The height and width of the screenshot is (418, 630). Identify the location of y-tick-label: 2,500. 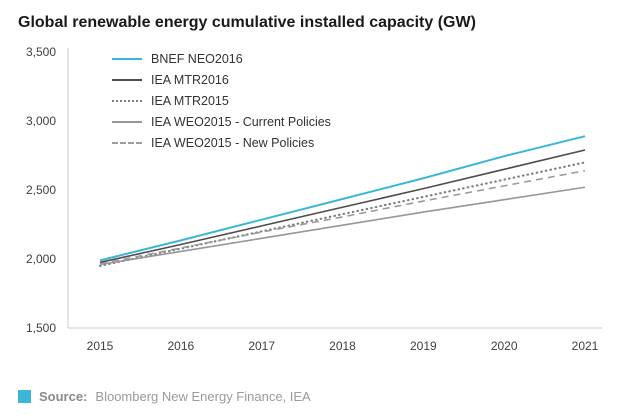
(41, 190).